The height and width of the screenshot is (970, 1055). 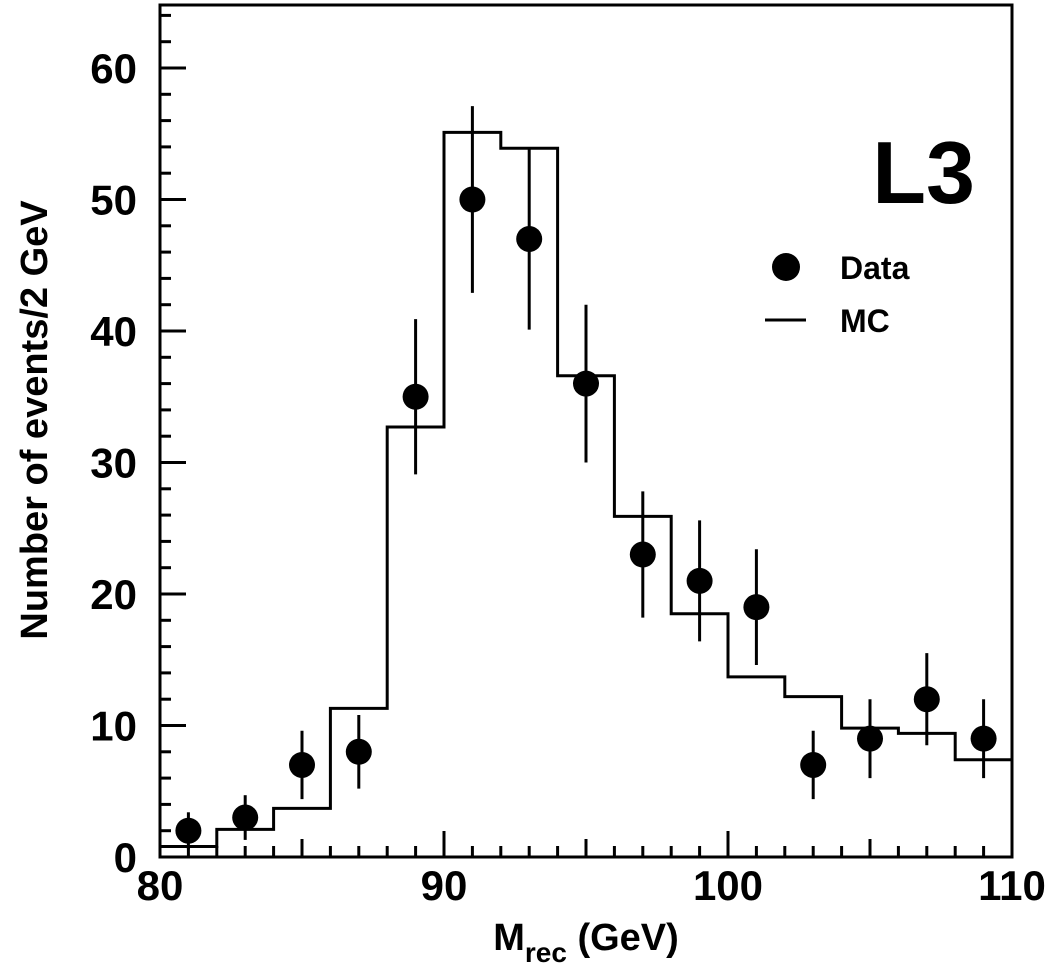 What do you see at coordinates (113, 463) in the screenshot?
I see `y-tick-label: 30` at bounding box center [113, 463].